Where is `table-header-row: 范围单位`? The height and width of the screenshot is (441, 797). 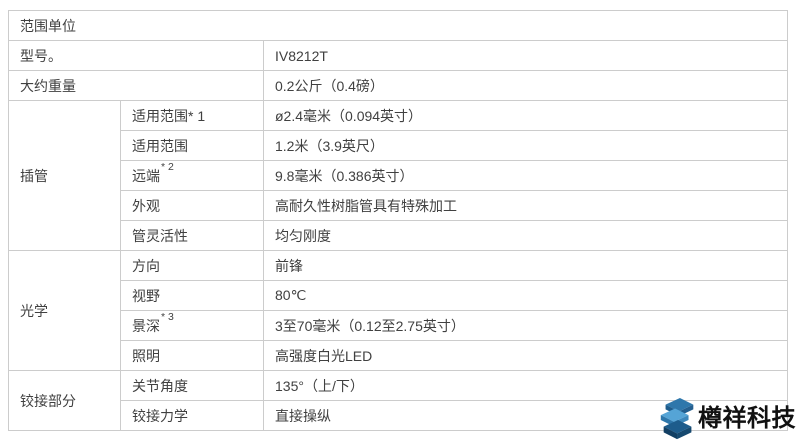 table-header-row: 范围单位 is located at coordinates (398, 25).